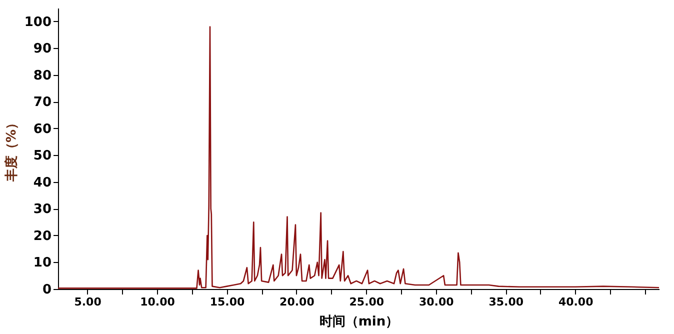  I want to click on x-tick-label: 25.00, so click(366, 302).